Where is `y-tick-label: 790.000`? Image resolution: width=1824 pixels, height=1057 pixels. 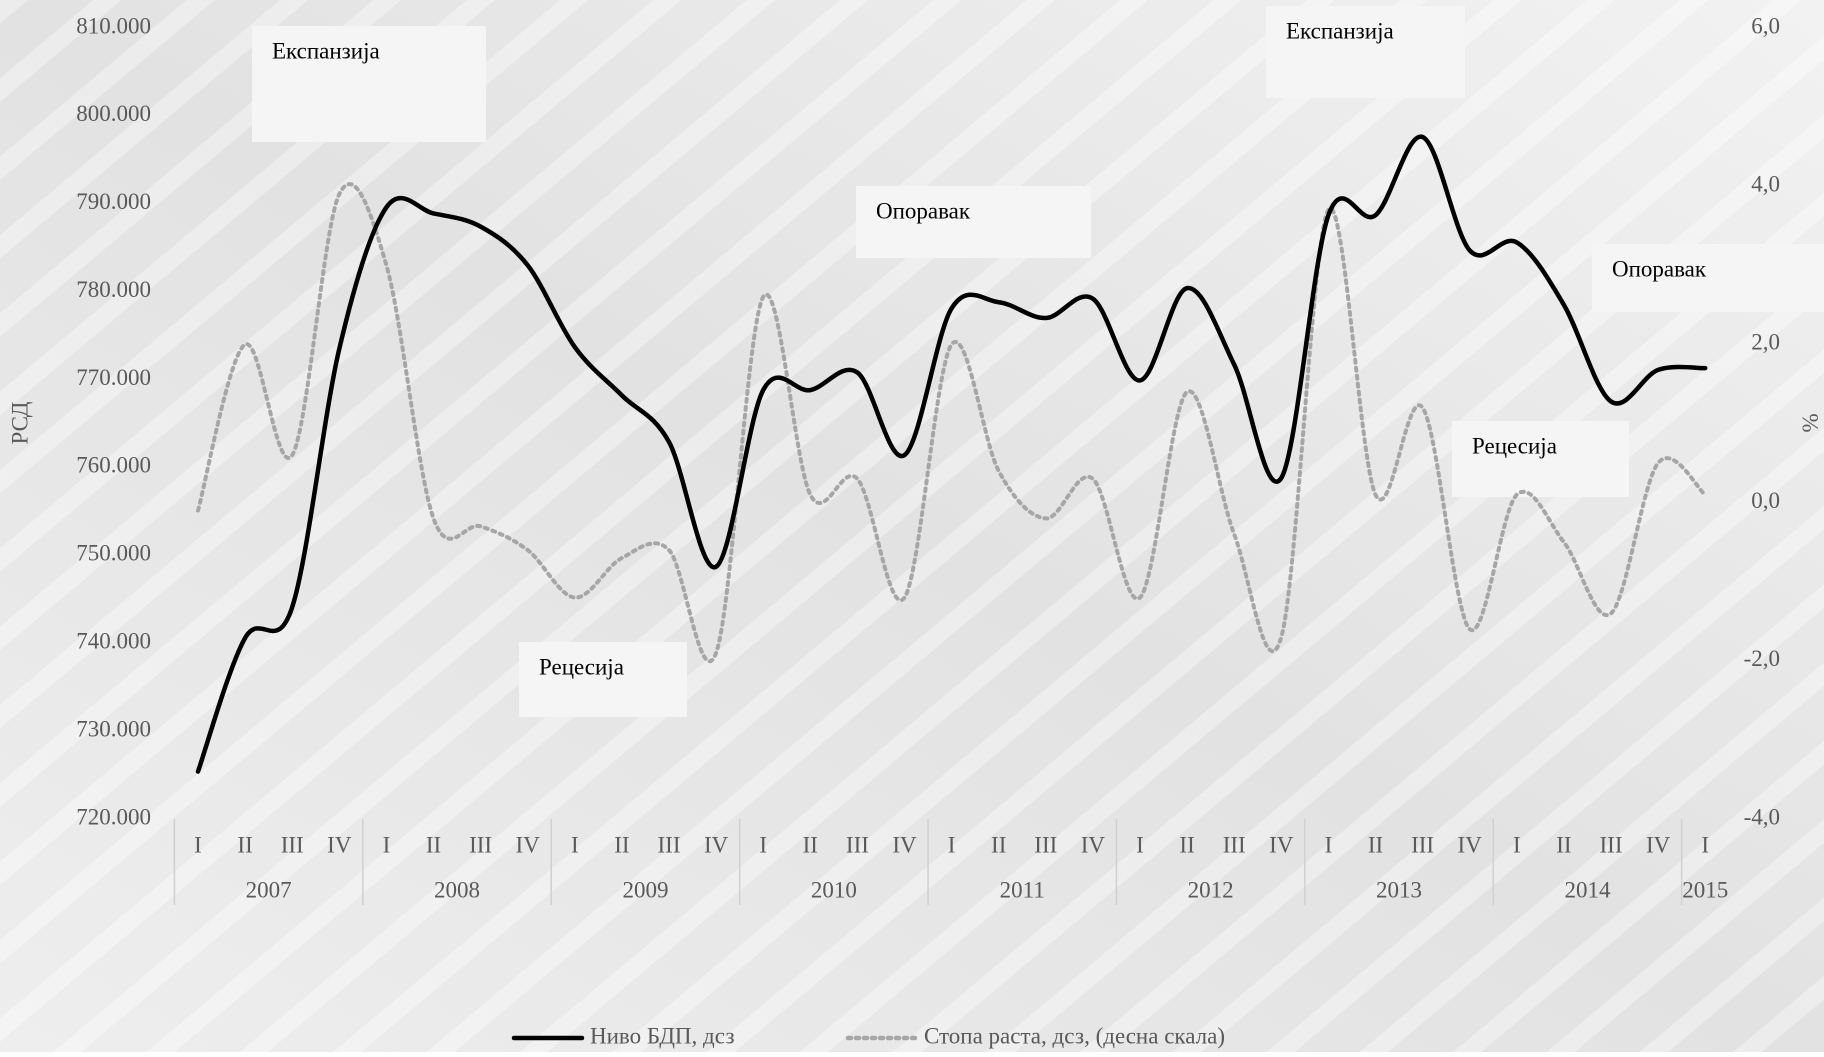 y-tick-label: 790.000 is located at coordinates (113, 201).